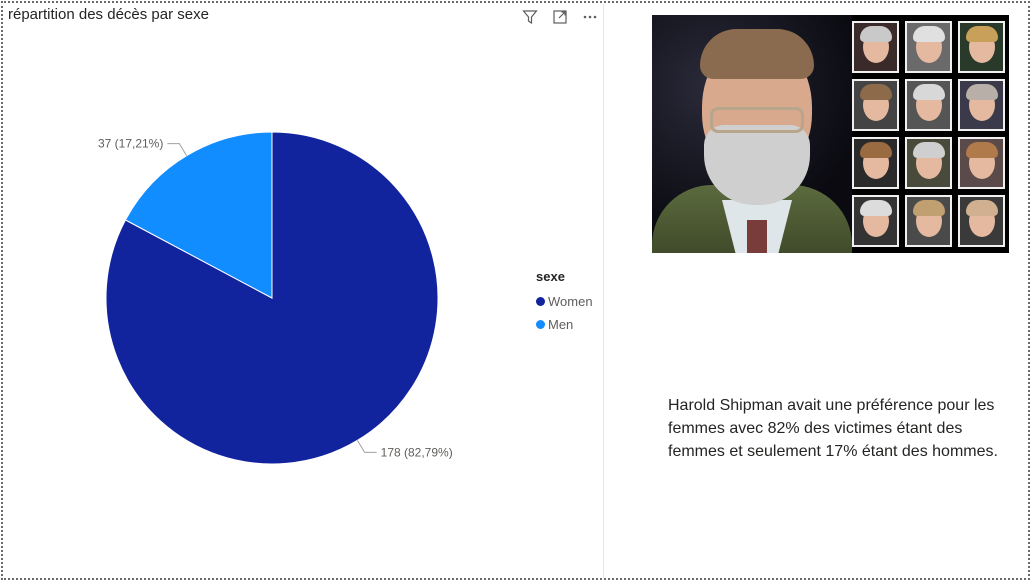 This screenshot has height=582, width=1032. What do you see at coordinates (417, 452) in the screenshot?
I see `data-label-women: 178 (82,79%)` at bounding box center [417, 452].